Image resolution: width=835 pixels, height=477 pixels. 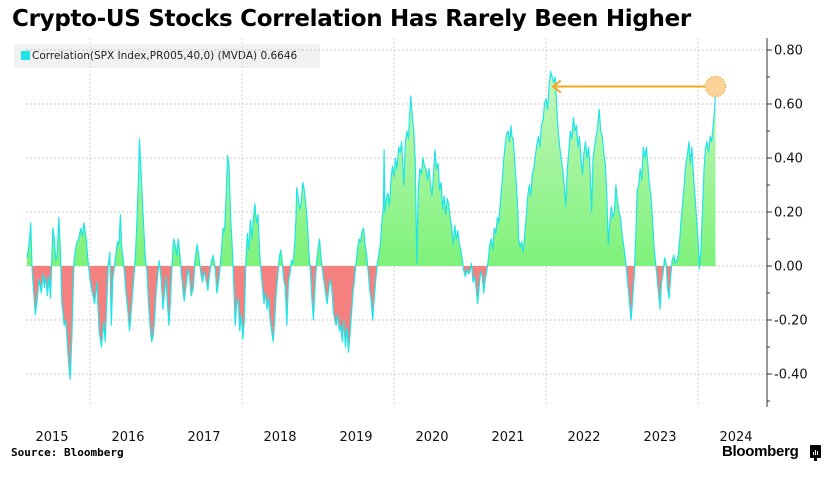 I want to click on x-tick-label: 2018, so click(x=279, y=437).